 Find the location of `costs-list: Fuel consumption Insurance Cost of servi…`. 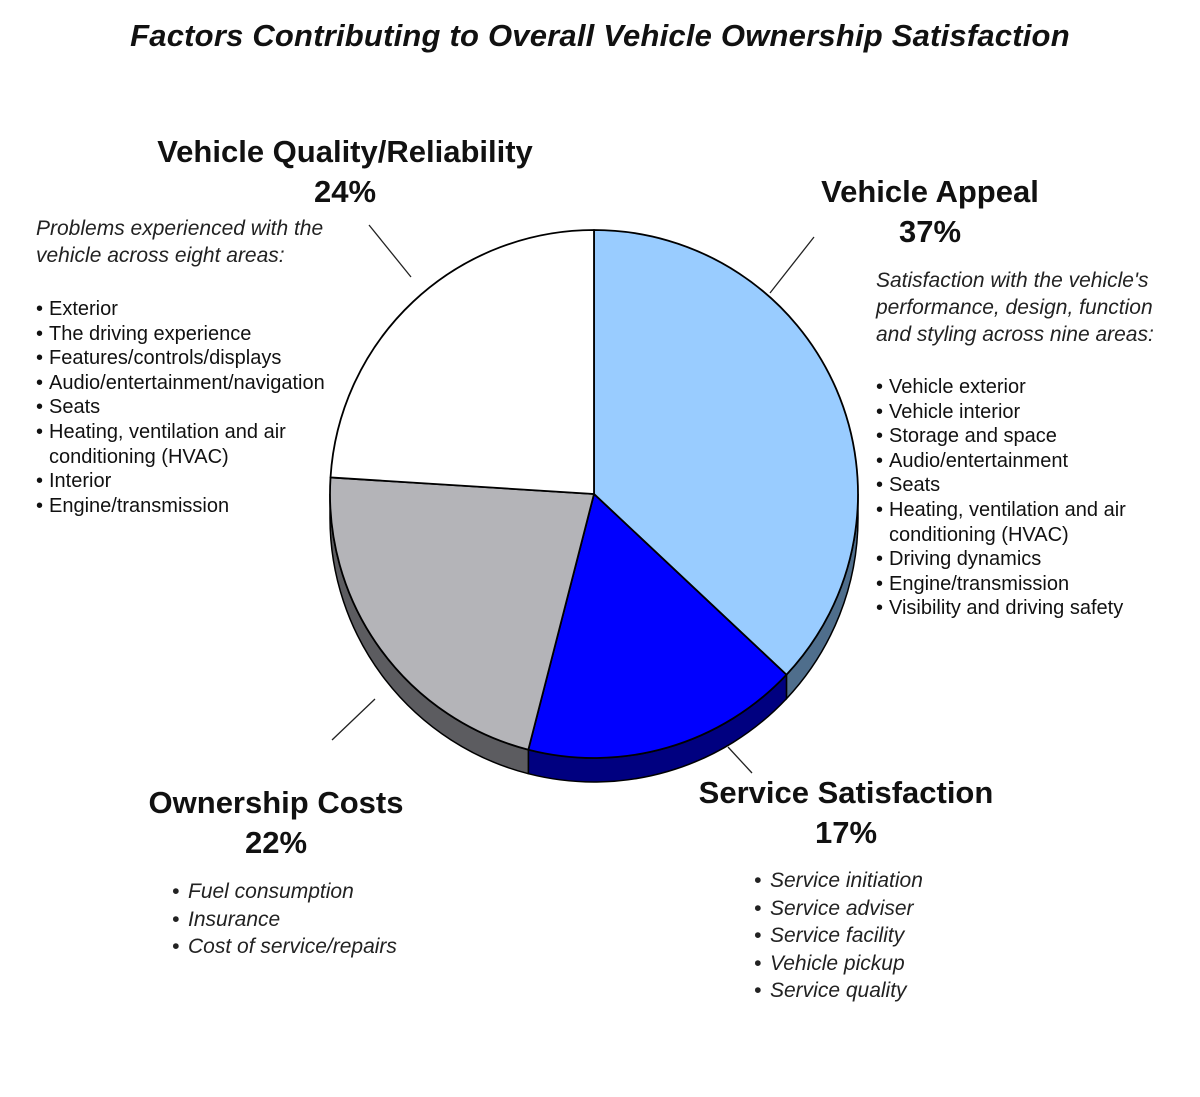

costs-list: Fuel consumption Insurance Cost of servi… is located at coordinates (302, 919).